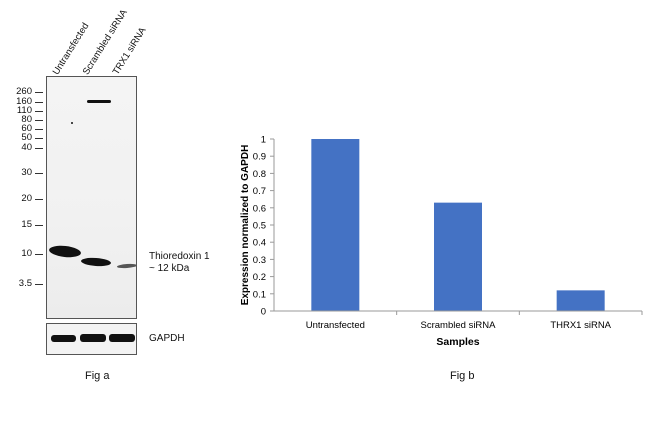 This screenshot has width=650, height=428. Describe the element at coordinates (245, 225) in the screenshot. I see `y-axis-title: Expression normalized to GAPDH` at that location.